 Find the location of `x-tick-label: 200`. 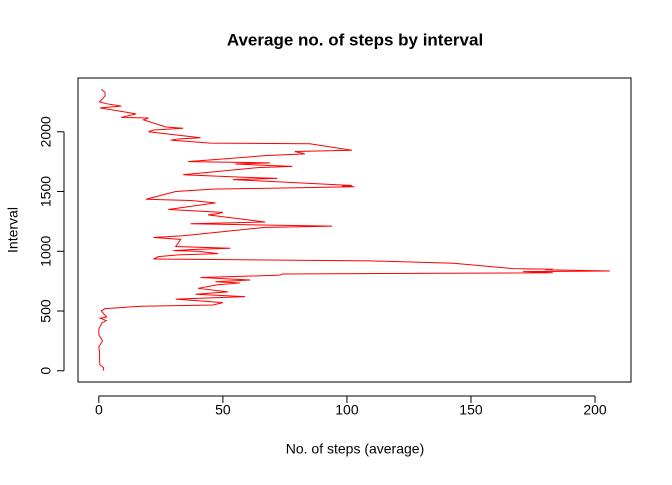

x-tick-label: 200 is located at coordinates (595, 410).